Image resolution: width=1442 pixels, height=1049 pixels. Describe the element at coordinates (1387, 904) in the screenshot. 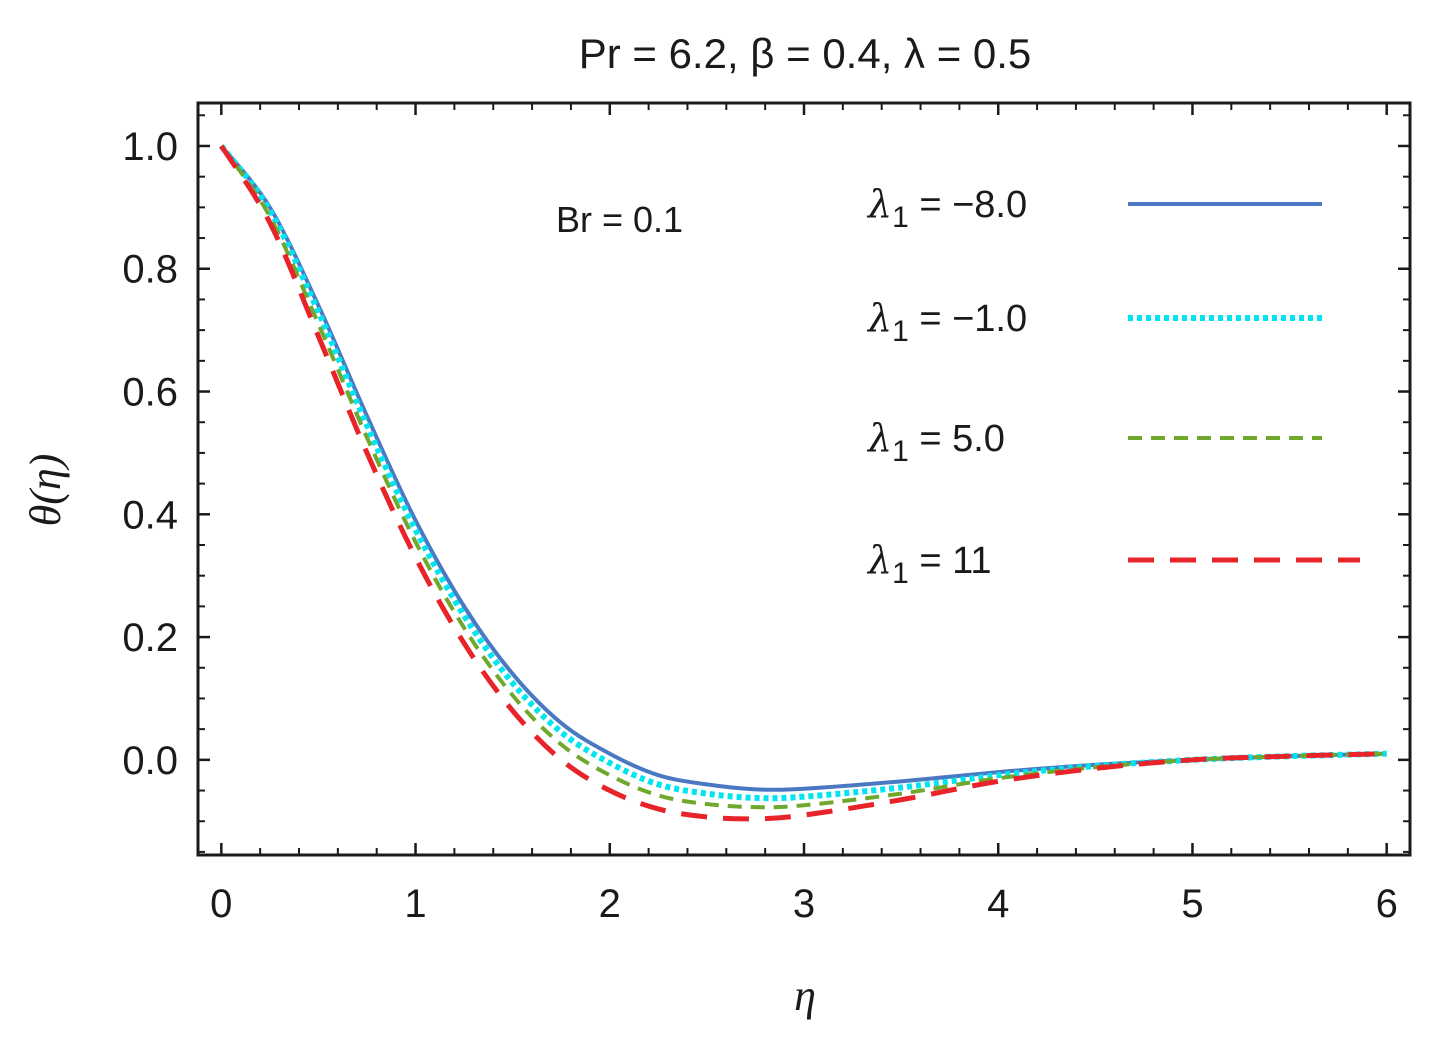

I see `x-tick-label: 6` at that location.